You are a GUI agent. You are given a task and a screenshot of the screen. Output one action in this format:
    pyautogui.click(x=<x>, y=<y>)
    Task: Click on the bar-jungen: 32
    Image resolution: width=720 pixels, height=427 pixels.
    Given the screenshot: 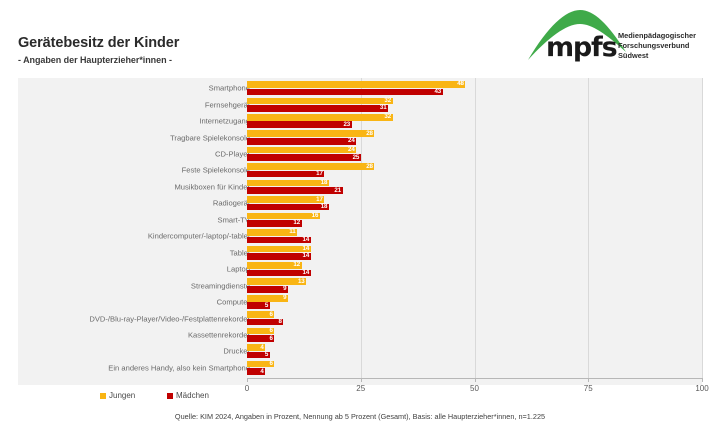 What is the action you would take?
    pyautogui.click(x=320, y=101)
    